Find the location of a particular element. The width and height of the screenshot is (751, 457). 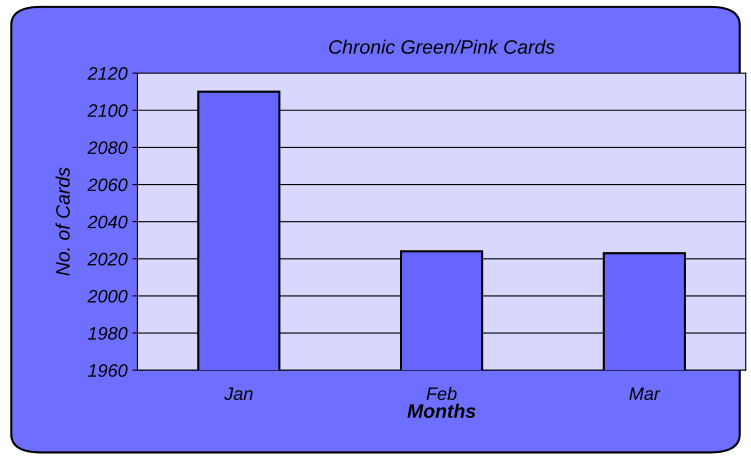

y-axis-title: No. of Cards is located at coordinates (63, 221).